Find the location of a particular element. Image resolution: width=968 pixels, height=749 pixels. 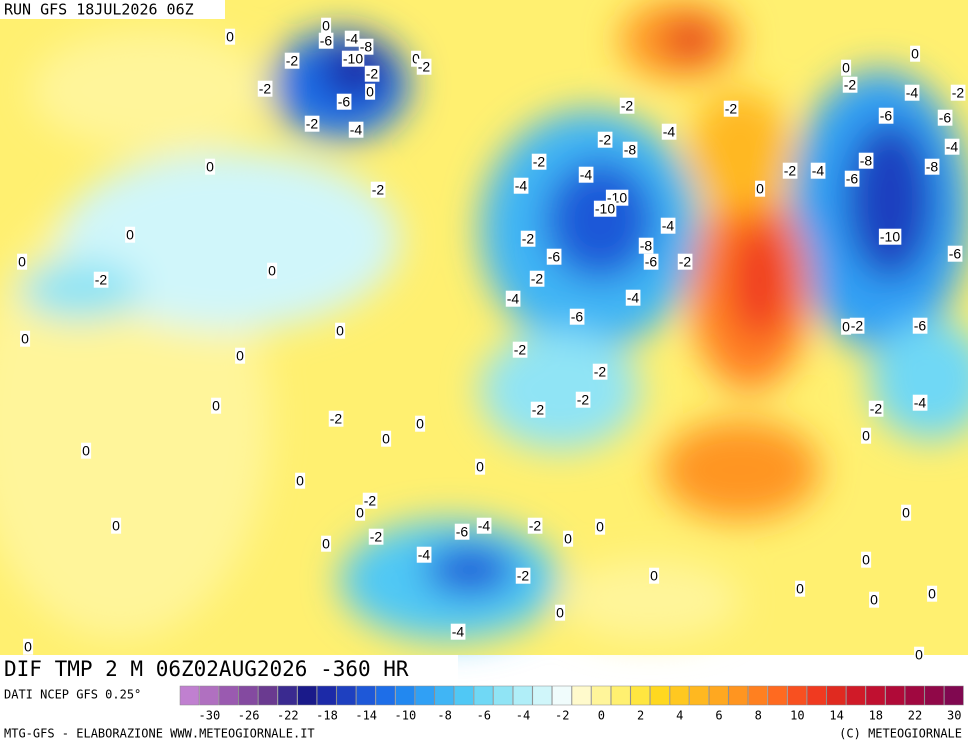

map-title: DIF TMP 2 M 06Z02AUG2026 -360 HR is located at coordinates (206, 669).